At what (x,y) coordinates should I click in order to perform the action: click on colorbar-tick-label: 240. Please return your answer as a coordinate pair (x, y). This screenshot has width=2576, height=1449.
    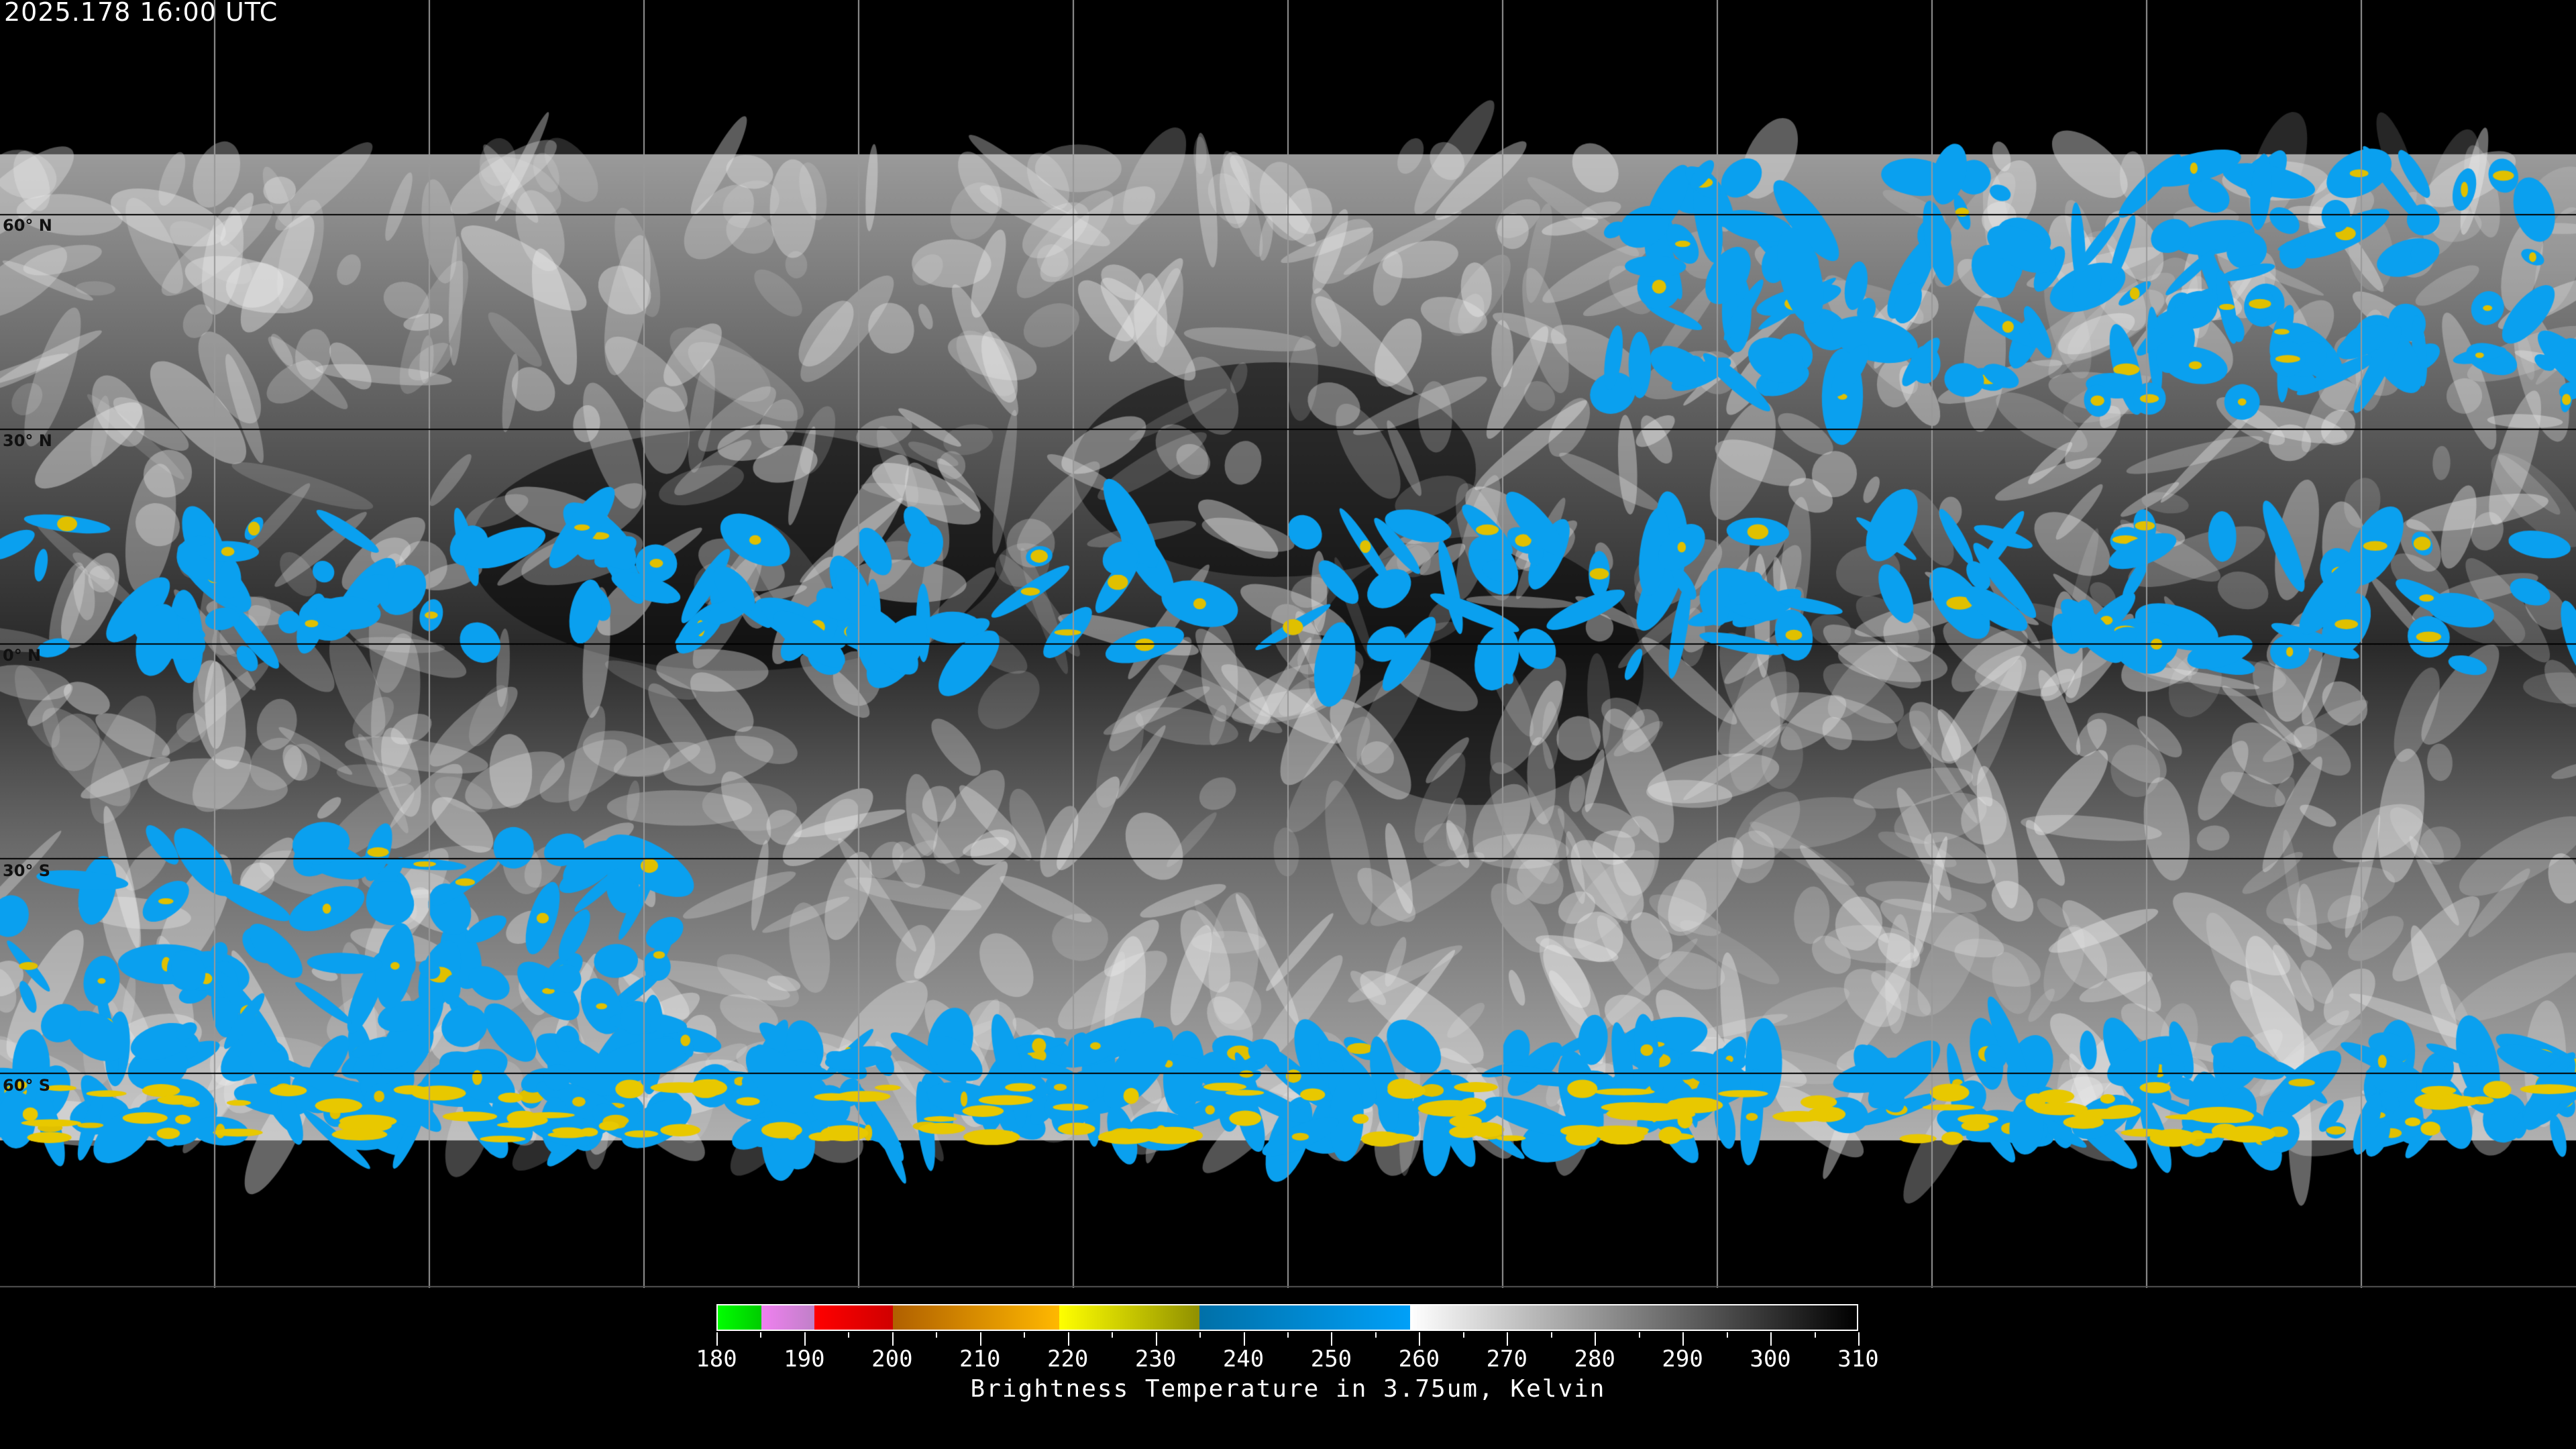
    Looking at the image, I should click on (1243, 1359).